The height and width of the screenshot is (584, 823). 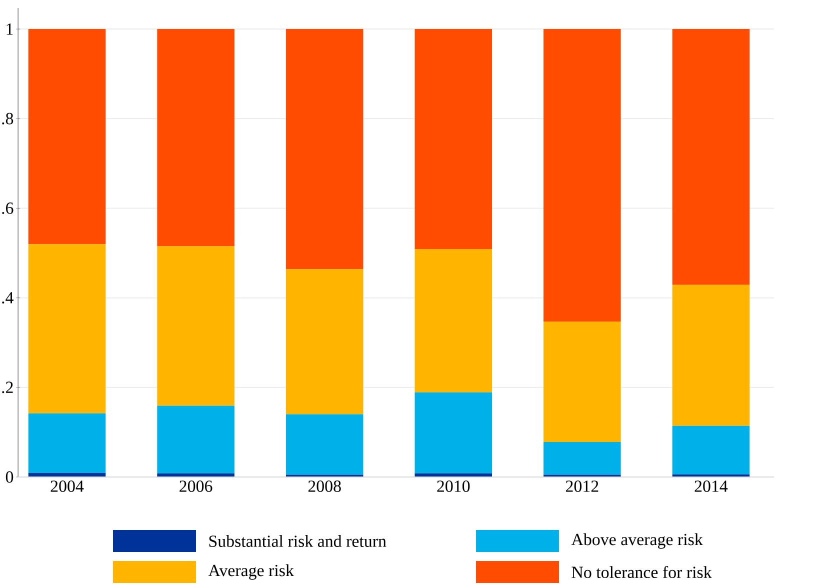 I want to click on y-tick-label: .4, so click(x=8, y=298).